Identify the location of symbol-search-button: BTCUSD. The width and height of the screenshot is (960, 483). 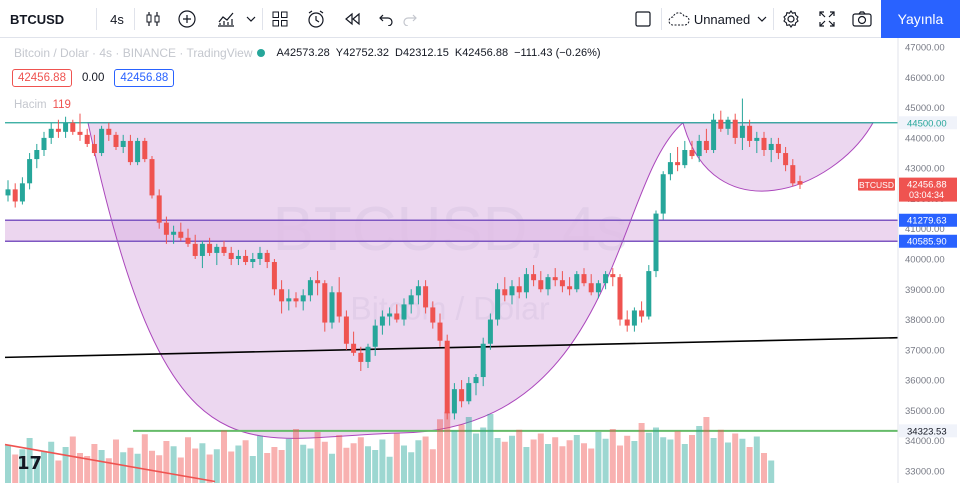
(37, 19).